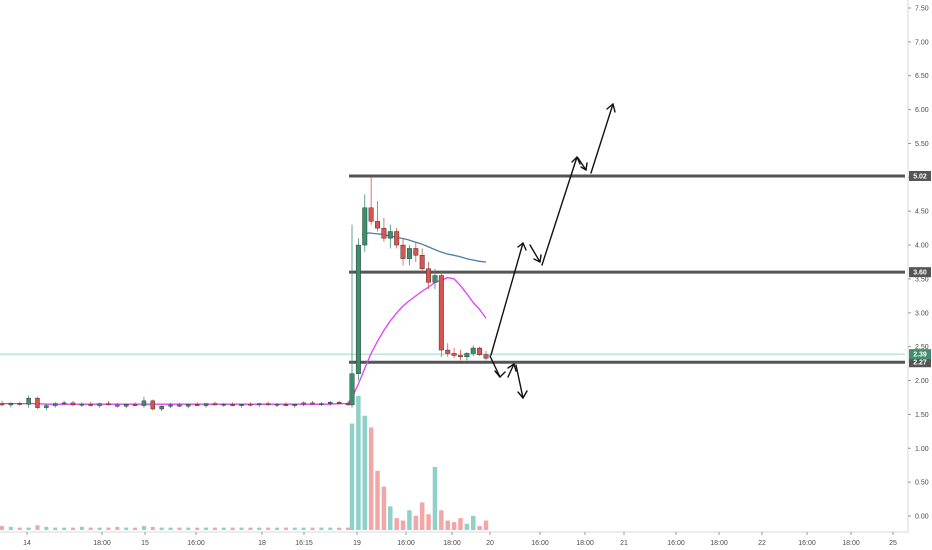 The height and width of the screenshot is (550, 932). I want to click on x-tick-label: 22, so click(762, 543).